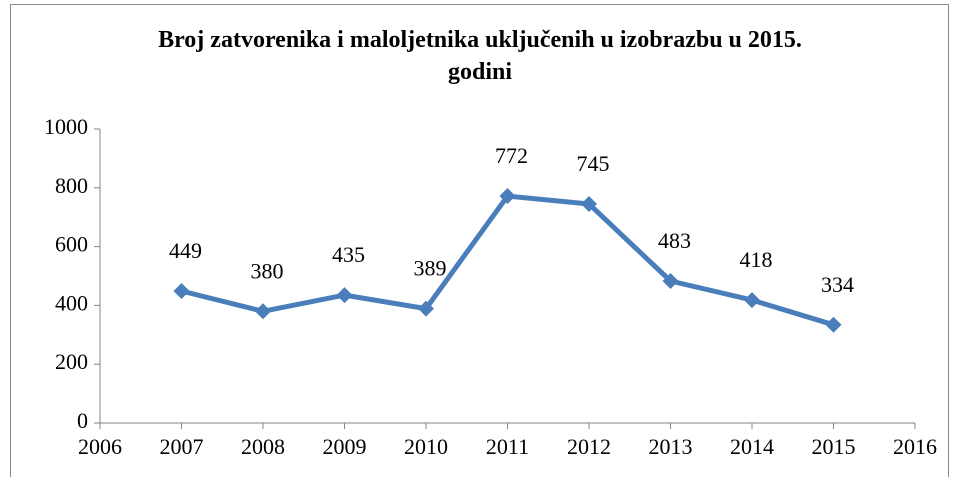 Image resolution: width=957 pixels, height=477 pixels. I want to click on x-tick-label: 2016, so click(915, 446).